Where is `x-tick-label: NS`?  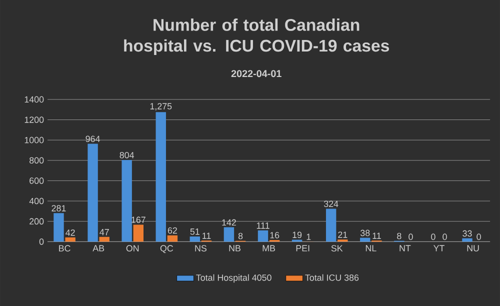 x-tick-label: NS is located at coordinates (200, 248).